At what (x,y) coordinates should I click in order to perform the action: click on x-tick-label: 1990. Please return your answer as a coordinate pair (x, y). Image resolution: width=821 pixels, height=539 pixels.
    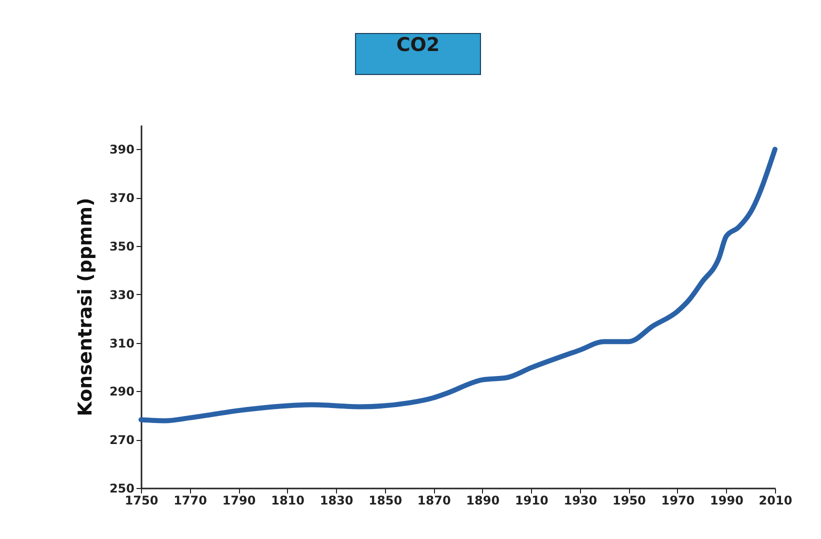
    Looking at the image, I should click on (727, 501).